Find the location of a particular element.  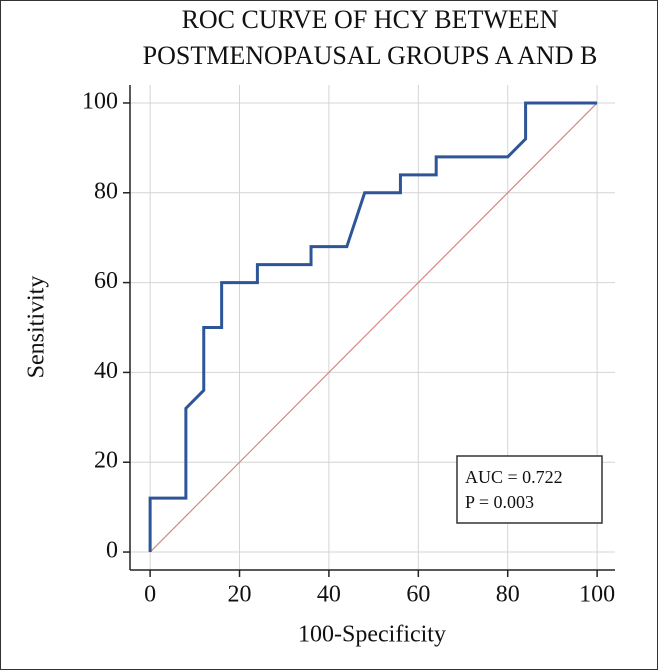

chart-title: ROC CURVE OF HCY BETWEEN is located at coordinates (370, 19).